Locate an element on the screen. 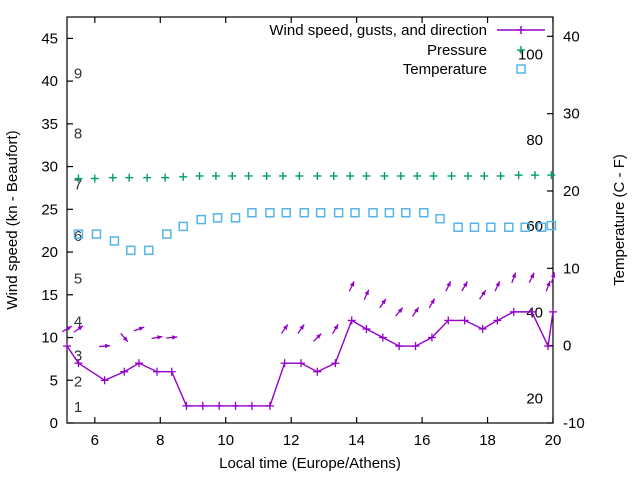 This screenshot has width=640, height=480. legend-label: Temperature is located at coordinates (445, 69).